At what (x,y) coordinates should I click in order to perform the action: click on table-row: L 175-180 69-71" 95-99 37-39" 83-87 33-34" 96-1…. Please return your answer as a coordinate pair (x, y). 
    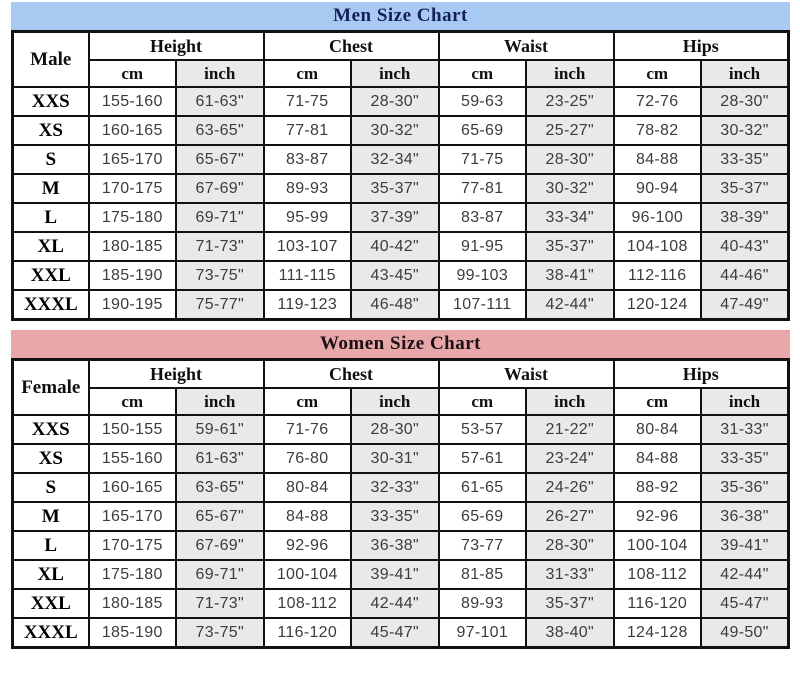
    Looking at the image, I should click on (400, 217).